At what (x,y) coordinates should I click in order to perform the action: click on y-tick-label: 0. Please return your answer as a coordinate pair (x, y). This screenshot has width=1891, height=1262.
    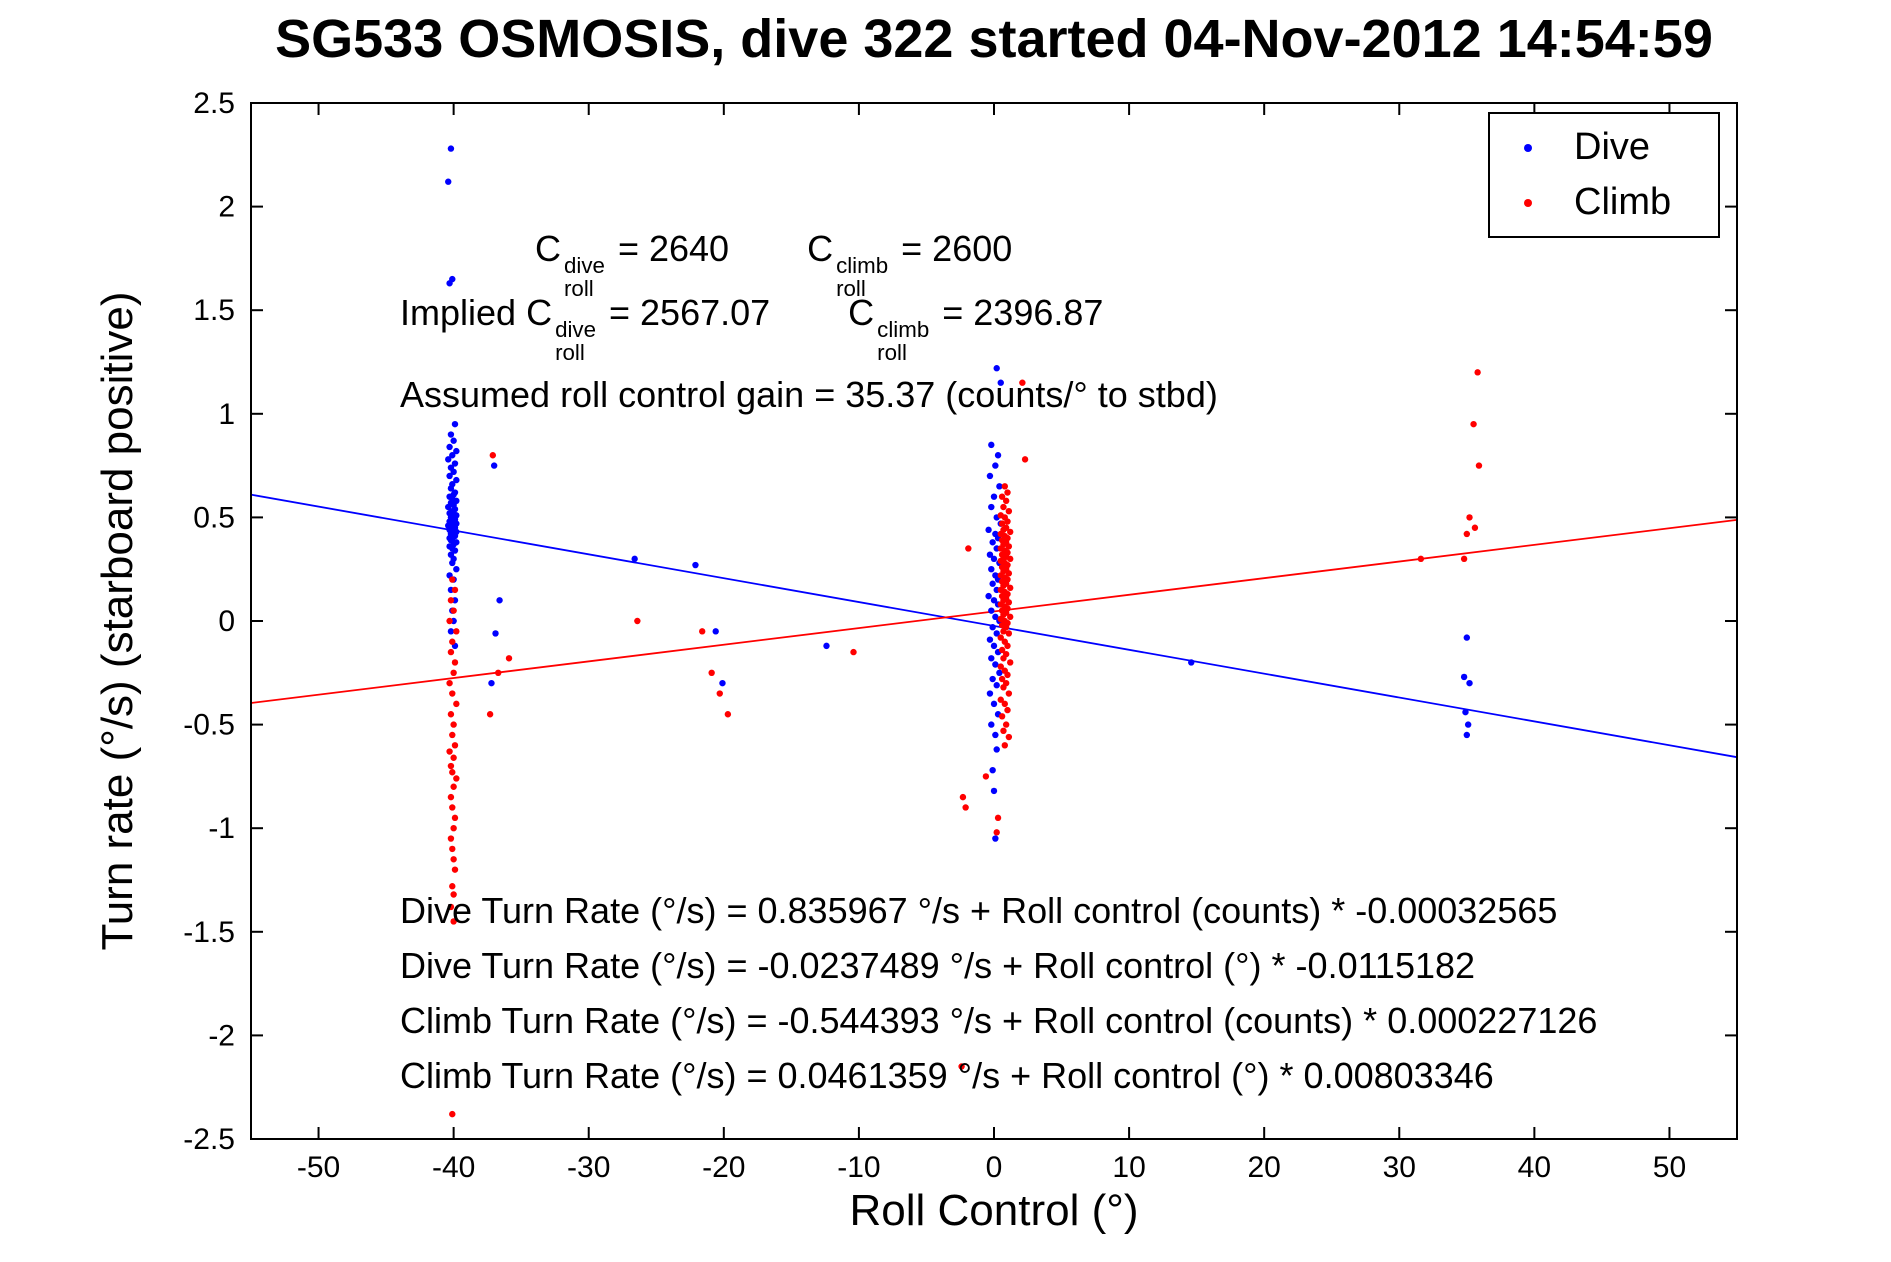
    Looking at the image, I should click on (226, 621).